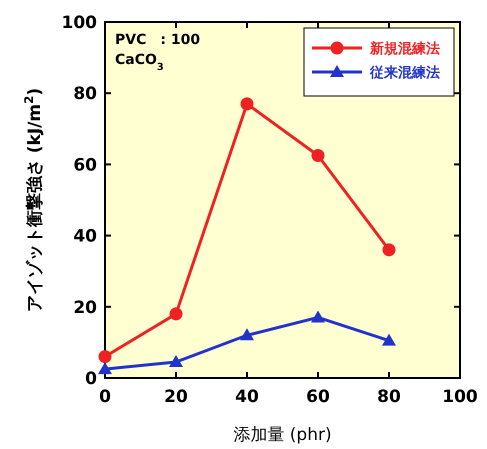 This screenshot has height=449, width=487. I want to click on x-axis-title: 添加量 (phr), so click(282, 435).